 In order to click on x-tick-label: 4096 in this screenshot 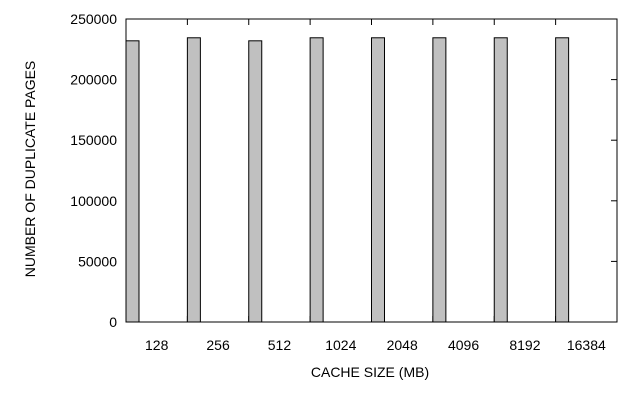, I will do `click(463, 345)`.